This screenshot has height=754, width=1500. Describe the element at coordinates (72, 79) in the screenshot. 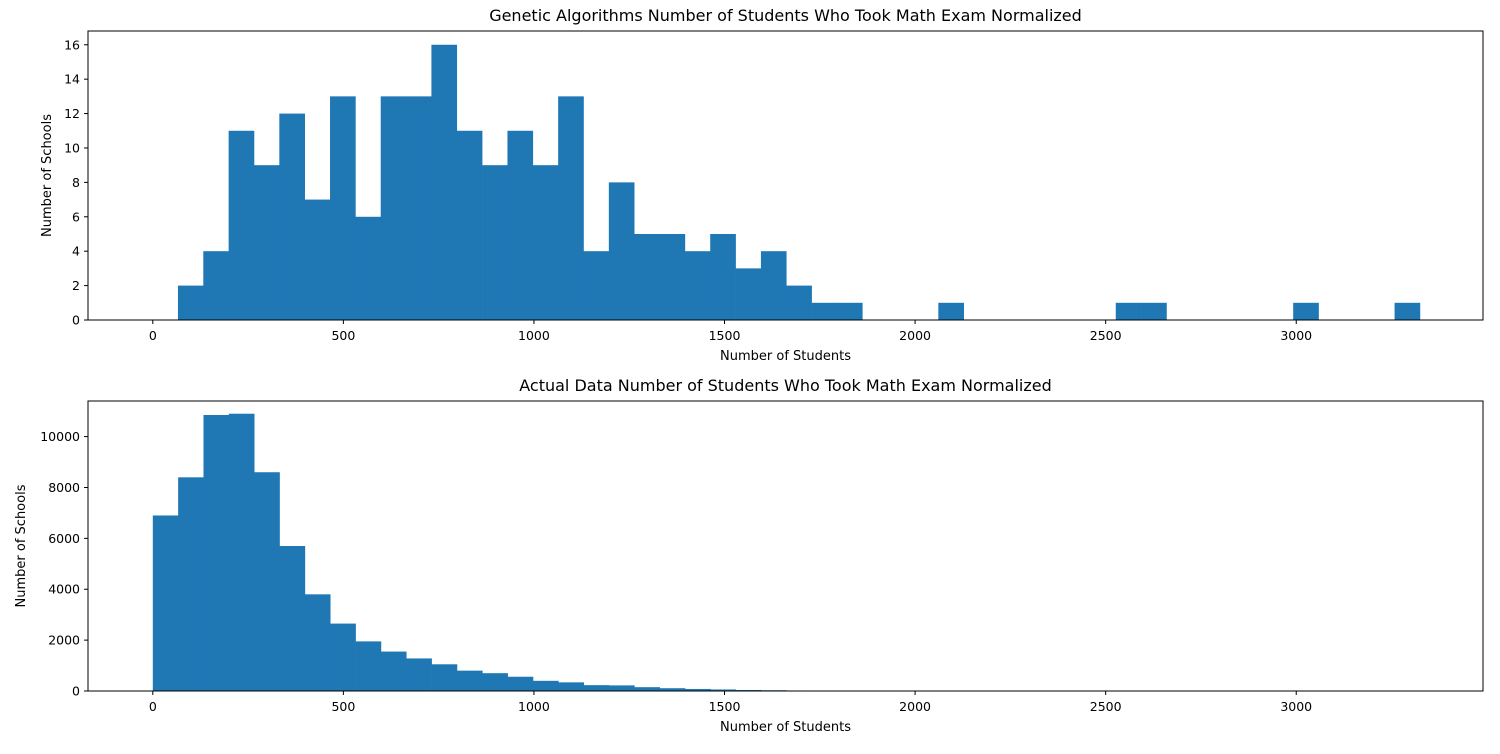

I see `y-tick-label: 14` at that location.